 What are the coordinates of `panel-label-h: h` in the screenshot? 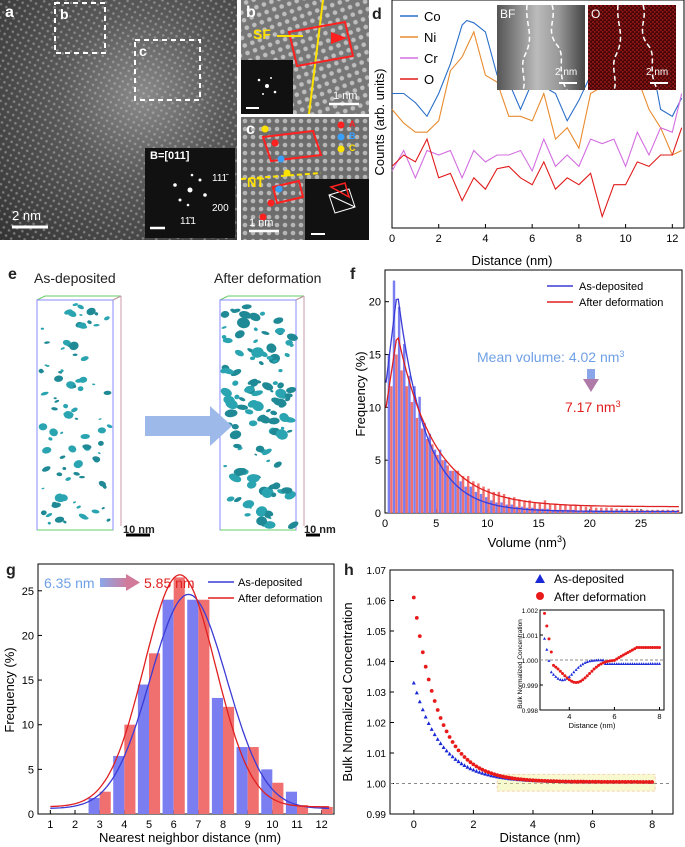 It's located at (349, 570).